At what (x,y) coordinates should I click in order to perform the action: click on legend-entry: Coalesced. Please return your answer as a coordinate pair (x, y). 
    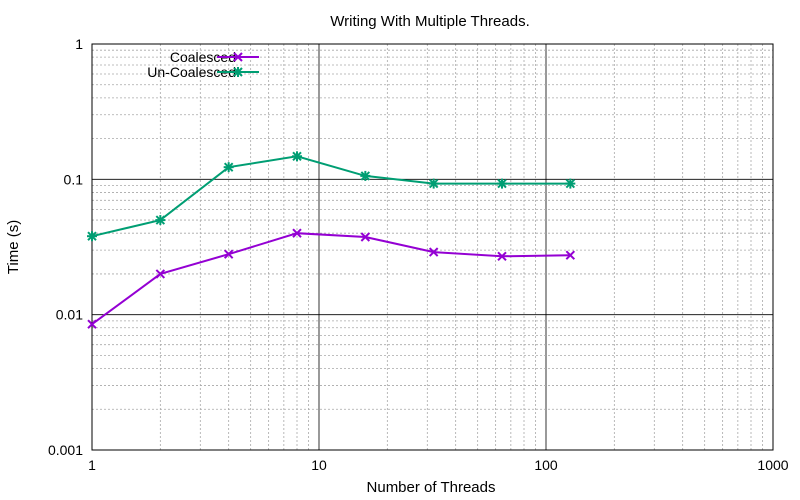
    Looking at the image, I should click on (214, 57).